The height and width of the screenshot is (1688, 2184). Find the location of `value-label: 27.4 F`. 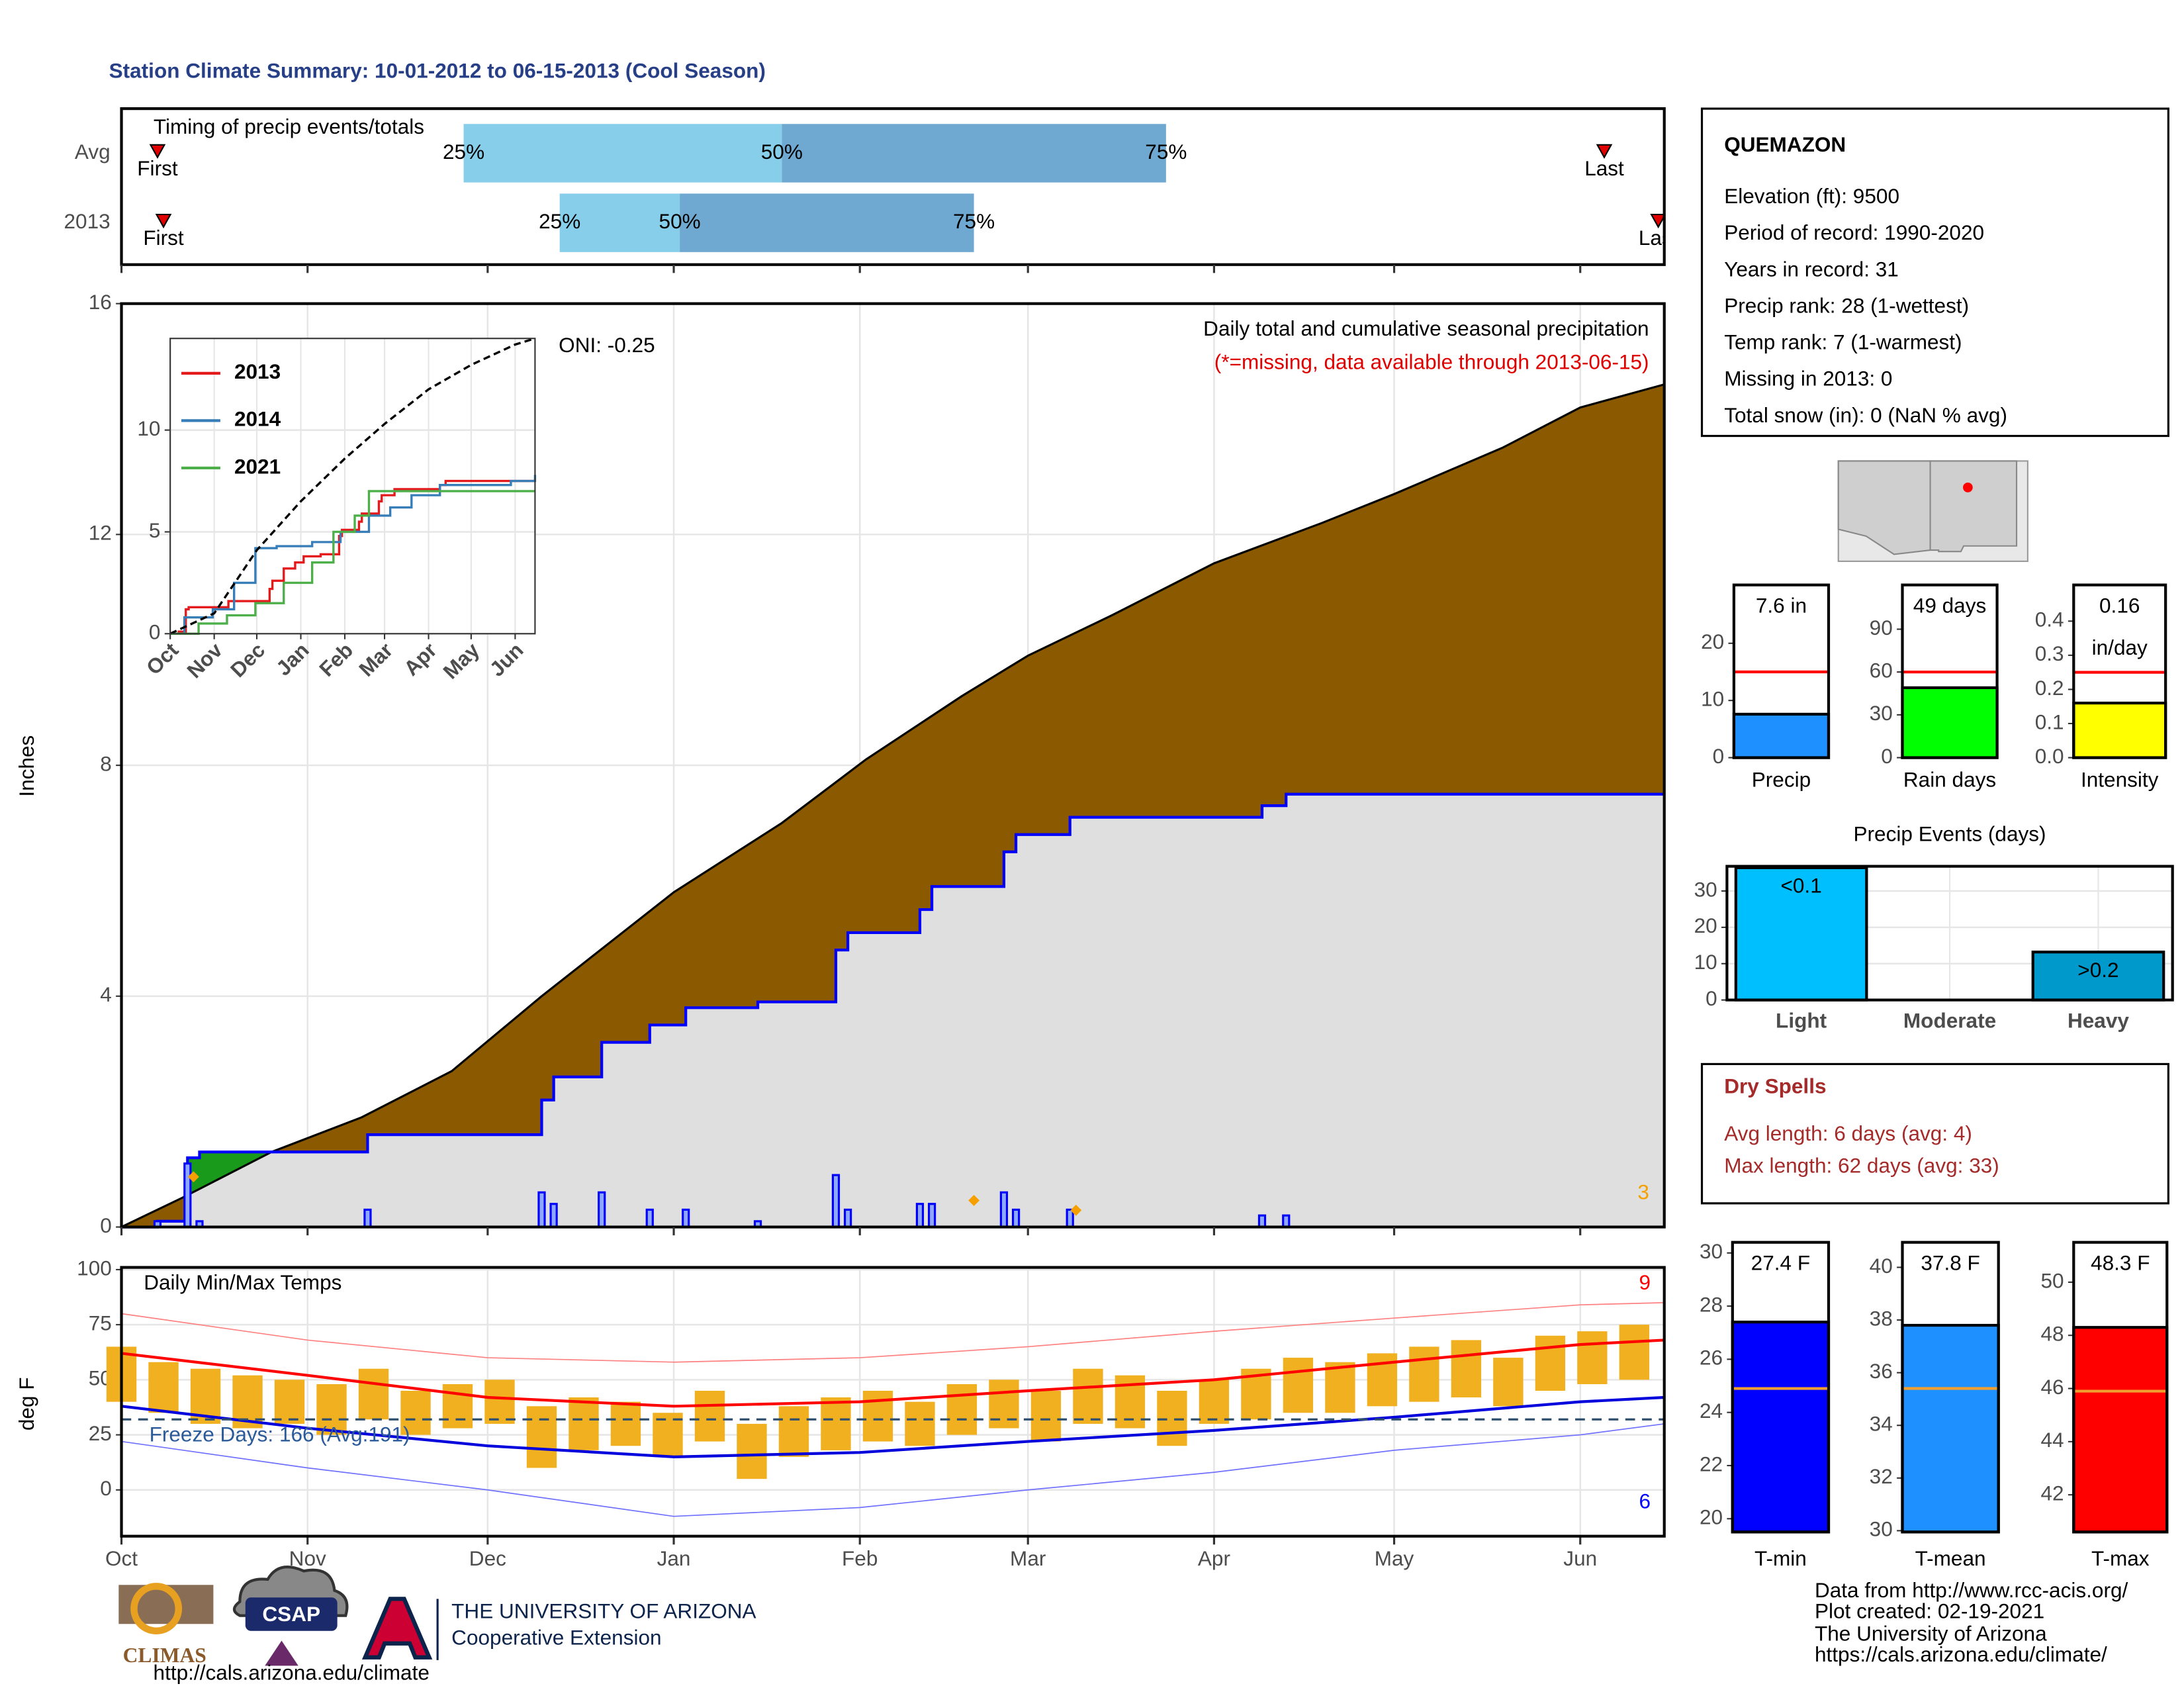

value-label: 27.4 F is located at coordinates (1780, 1263).